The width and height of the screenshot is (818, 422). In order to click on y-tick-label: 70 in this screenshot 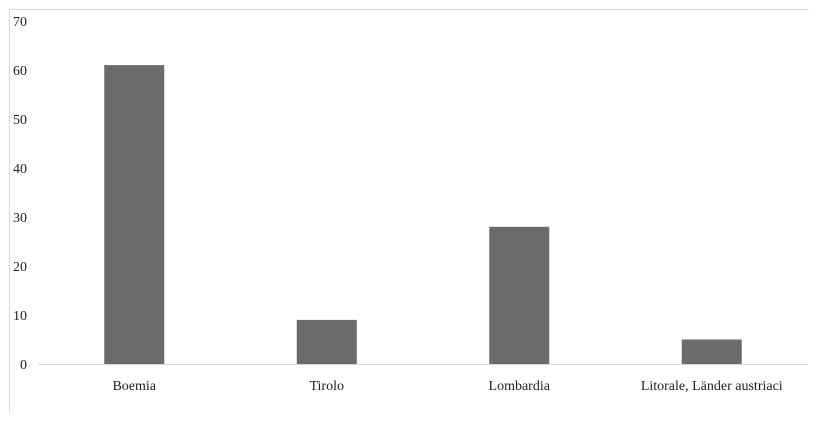, I will do `click(20, 22)`.